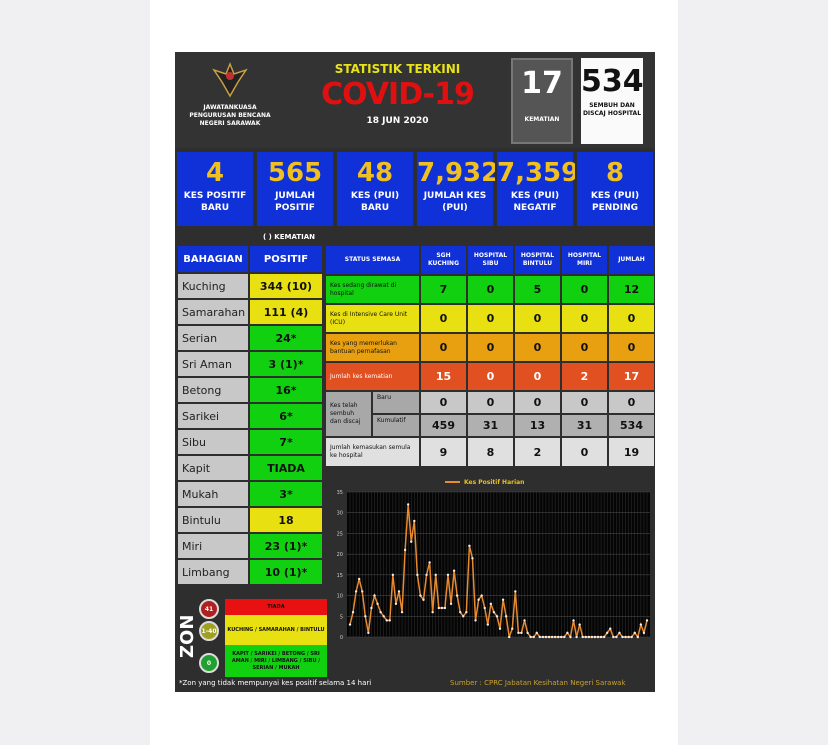 This screenshot has height=745, width=829. What do you see at coordinates (375, 189) in the screenshot?
I see `stat-box: 48 KES (PUI) BARU` at bounding box center [375, 189].